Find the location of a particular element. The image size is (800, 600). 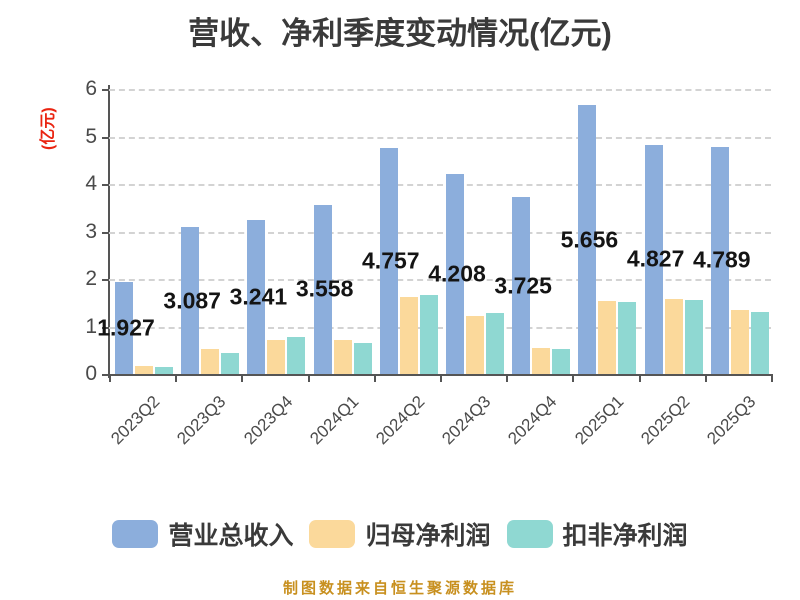

x-tick-label: 2025Q3 is located at coordinates (731, 420).